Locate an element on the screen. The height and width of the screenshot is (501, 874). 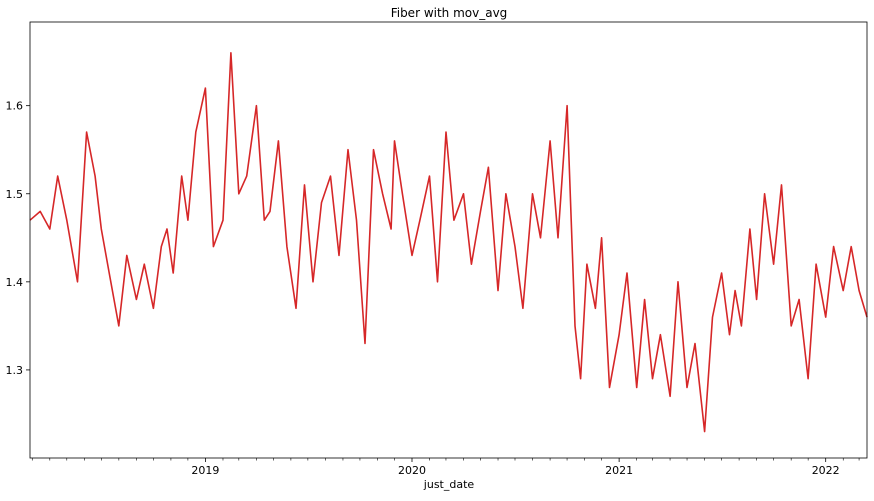
x-tick-label: 2020 is located at coordinates (412, 470).